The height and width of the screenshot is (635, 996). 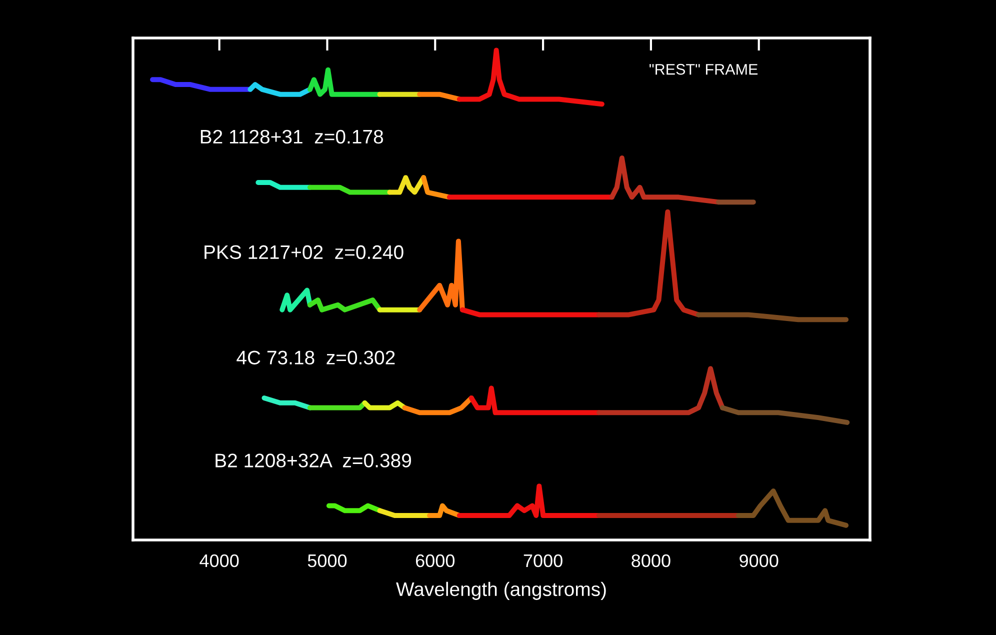 I want to click on x-axis-title: Wavelength (angstroms), so click(x=501, y=591).